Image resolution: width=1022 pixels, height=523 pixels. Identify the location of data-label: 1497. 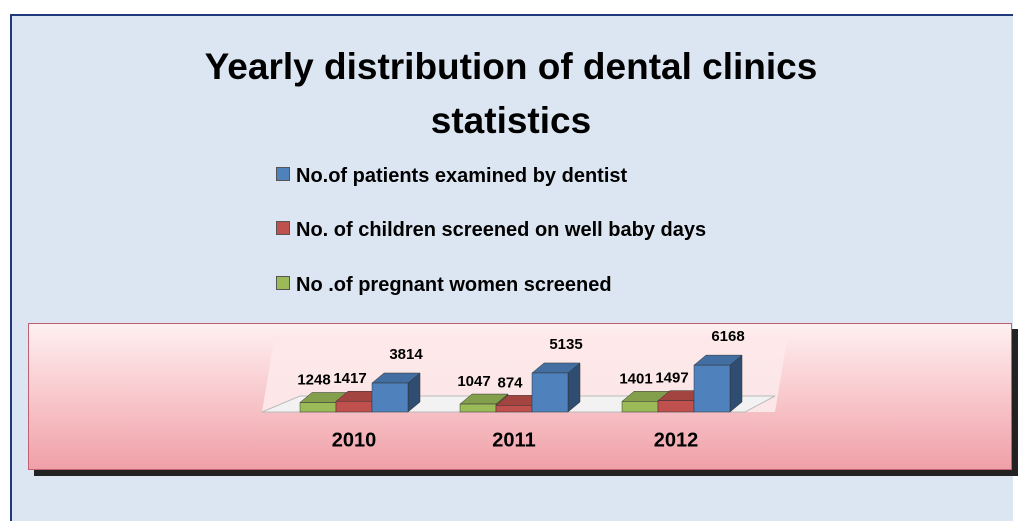
(671, 378).